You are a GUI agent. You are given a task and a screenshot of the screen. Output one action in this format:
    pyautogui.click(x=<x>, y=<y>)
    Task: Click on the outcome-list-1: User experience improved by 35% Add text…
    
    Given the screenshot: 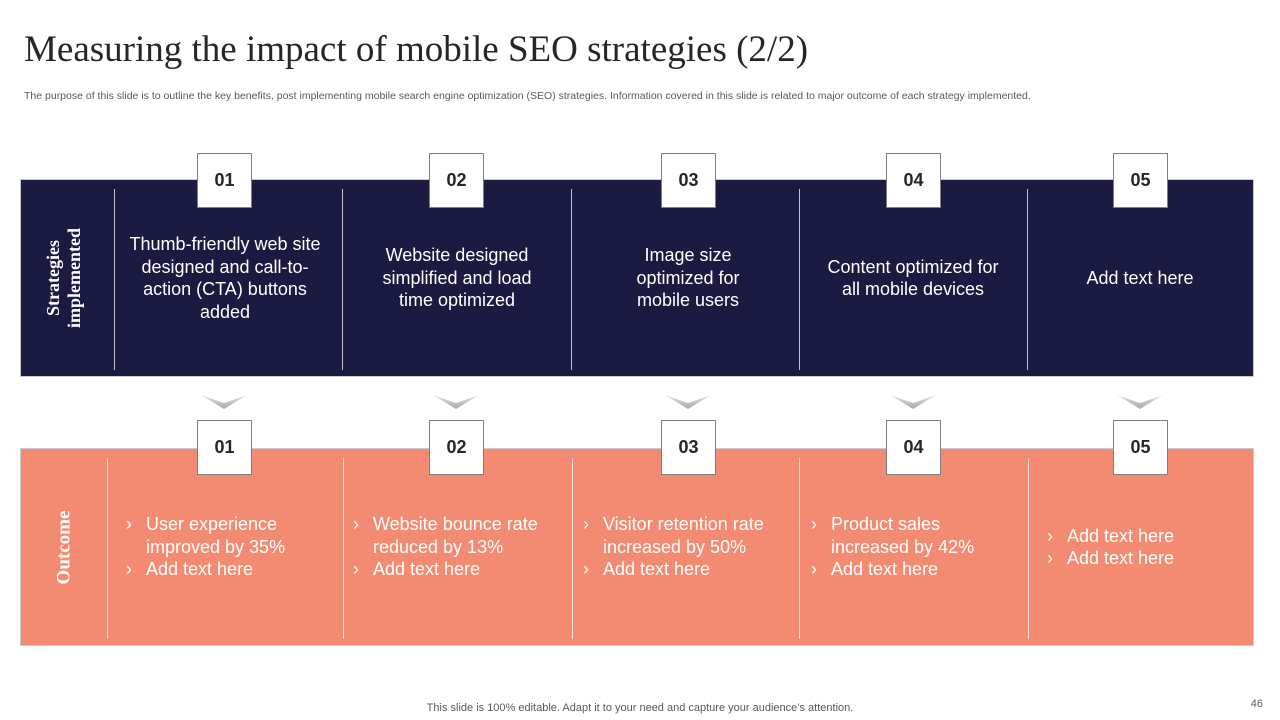 What is the action you would take?
    pyautogui.click(x=226, y=547)
    